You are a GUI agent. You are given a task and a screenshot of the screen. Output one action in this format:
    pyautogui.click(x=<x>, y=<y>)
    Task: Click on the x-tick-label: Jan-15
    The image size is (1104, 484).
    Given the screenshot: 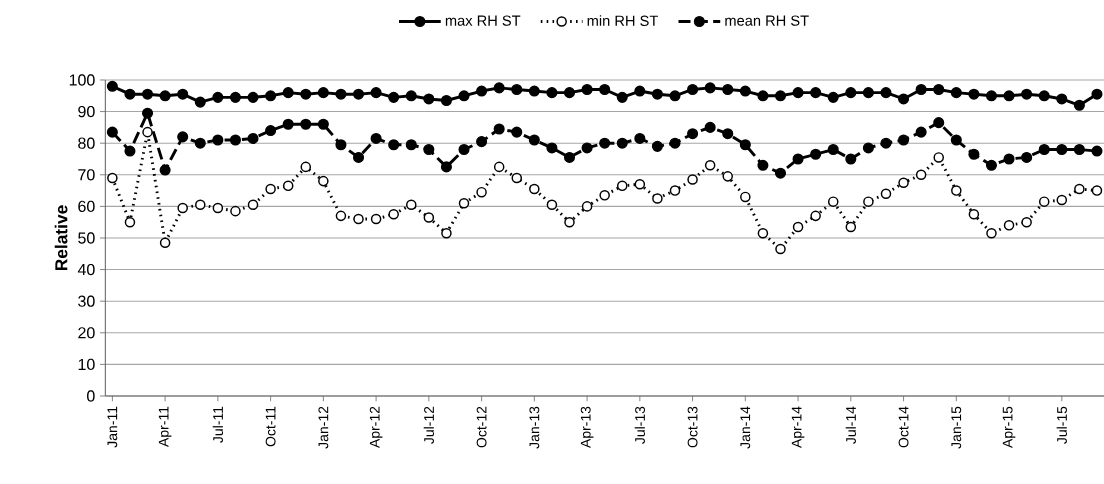 What is the action you would take?
    pyautogui.click(x=956, y=427)
    